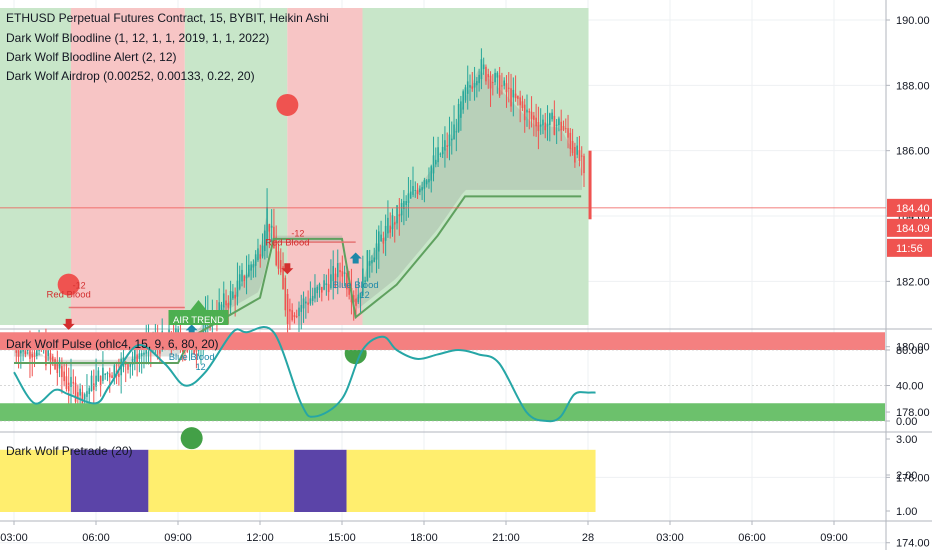  Describe the element at coordinates (834, 538) in the screenshot. I see `x-tick-label: 09:00` at that location.